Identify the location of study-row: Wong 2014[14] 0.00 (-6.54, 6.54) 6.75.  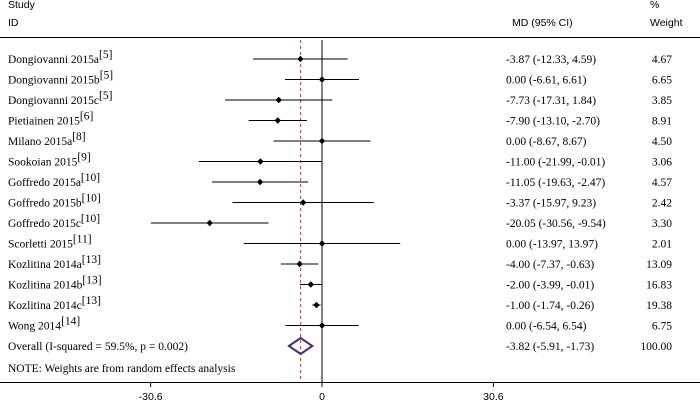
(340, 324).